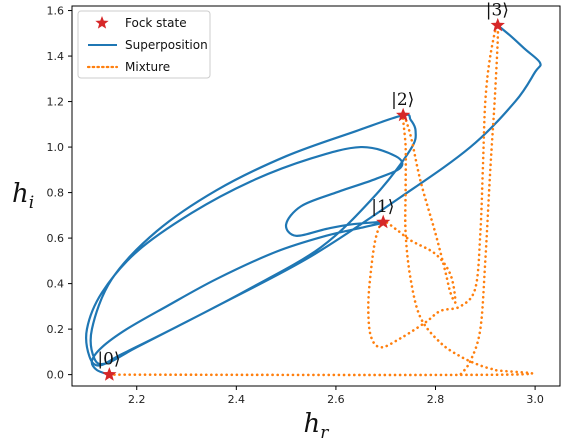 The height and width of the screenshot is (440, 568). Describe the element at coordinates (56, 193) in the screenshot. I see `y-tick-label: 0.8` at that location.